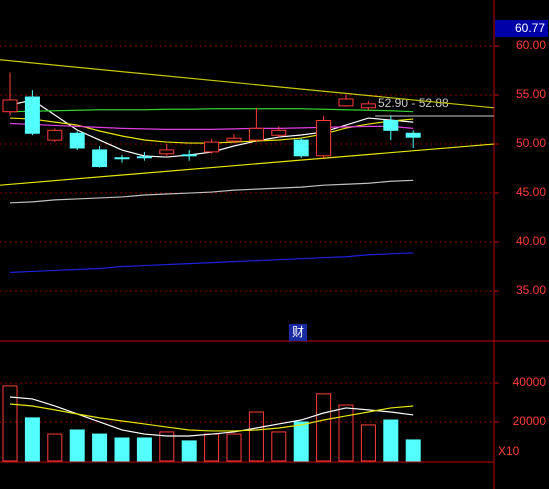 The height and width of the screenshot is (489, 549). I want to click on y-tick-label: 35.00, so click(531, 290).